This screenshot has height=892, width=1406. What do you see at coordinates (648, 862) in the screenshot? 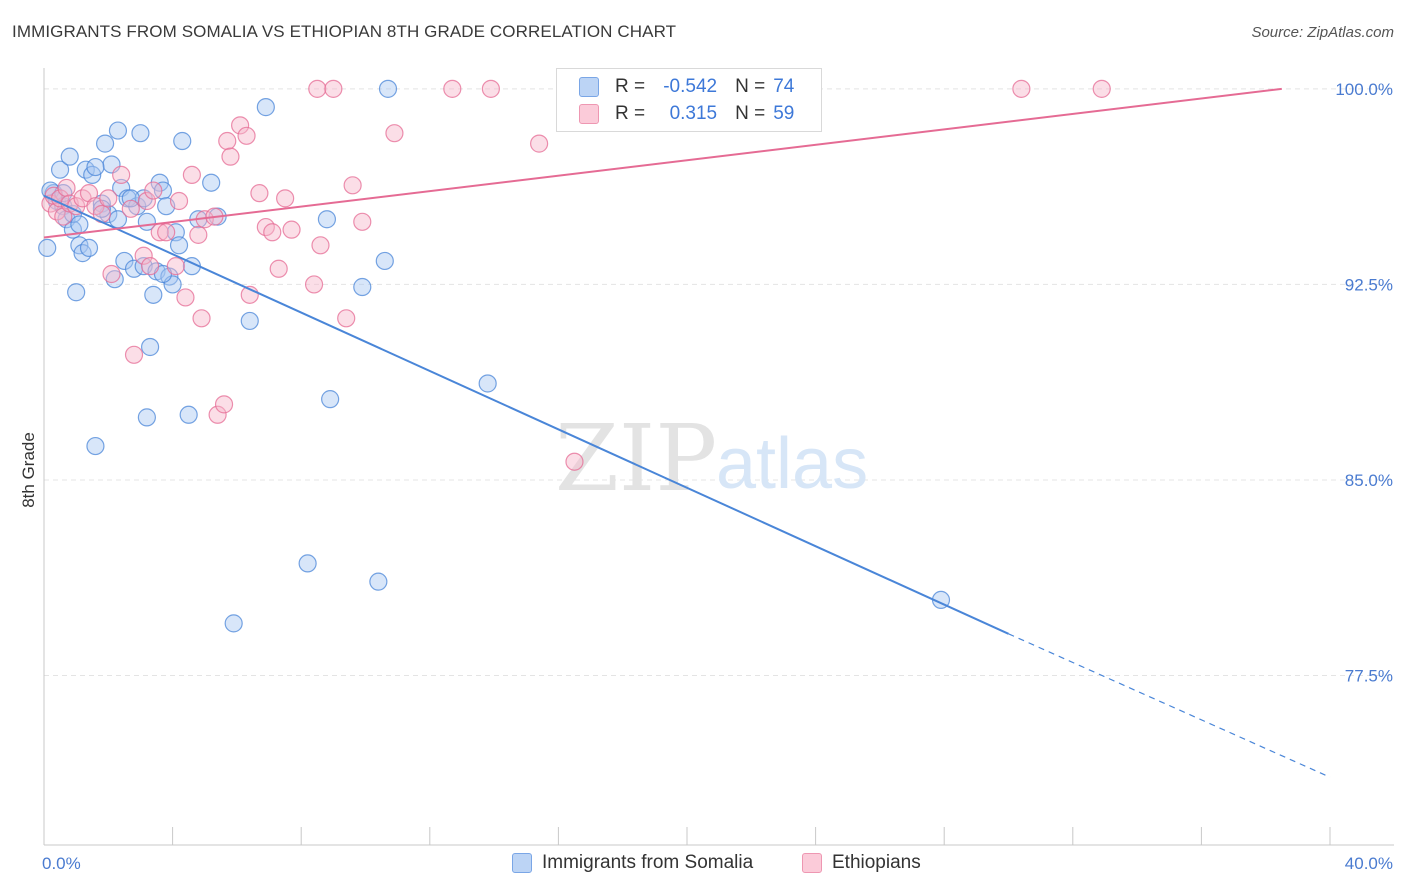
I see `legend-label-somalia: Immigrants from Somalia` at bounding box center [648, 862].